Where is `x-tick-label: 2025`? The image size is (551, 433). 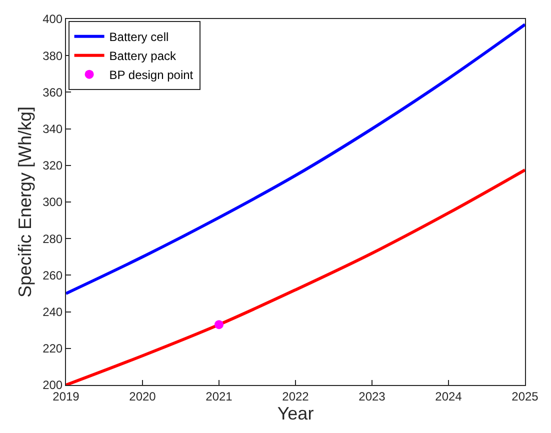 x-tick-label: 2025 is located at coordinates (525, 396).